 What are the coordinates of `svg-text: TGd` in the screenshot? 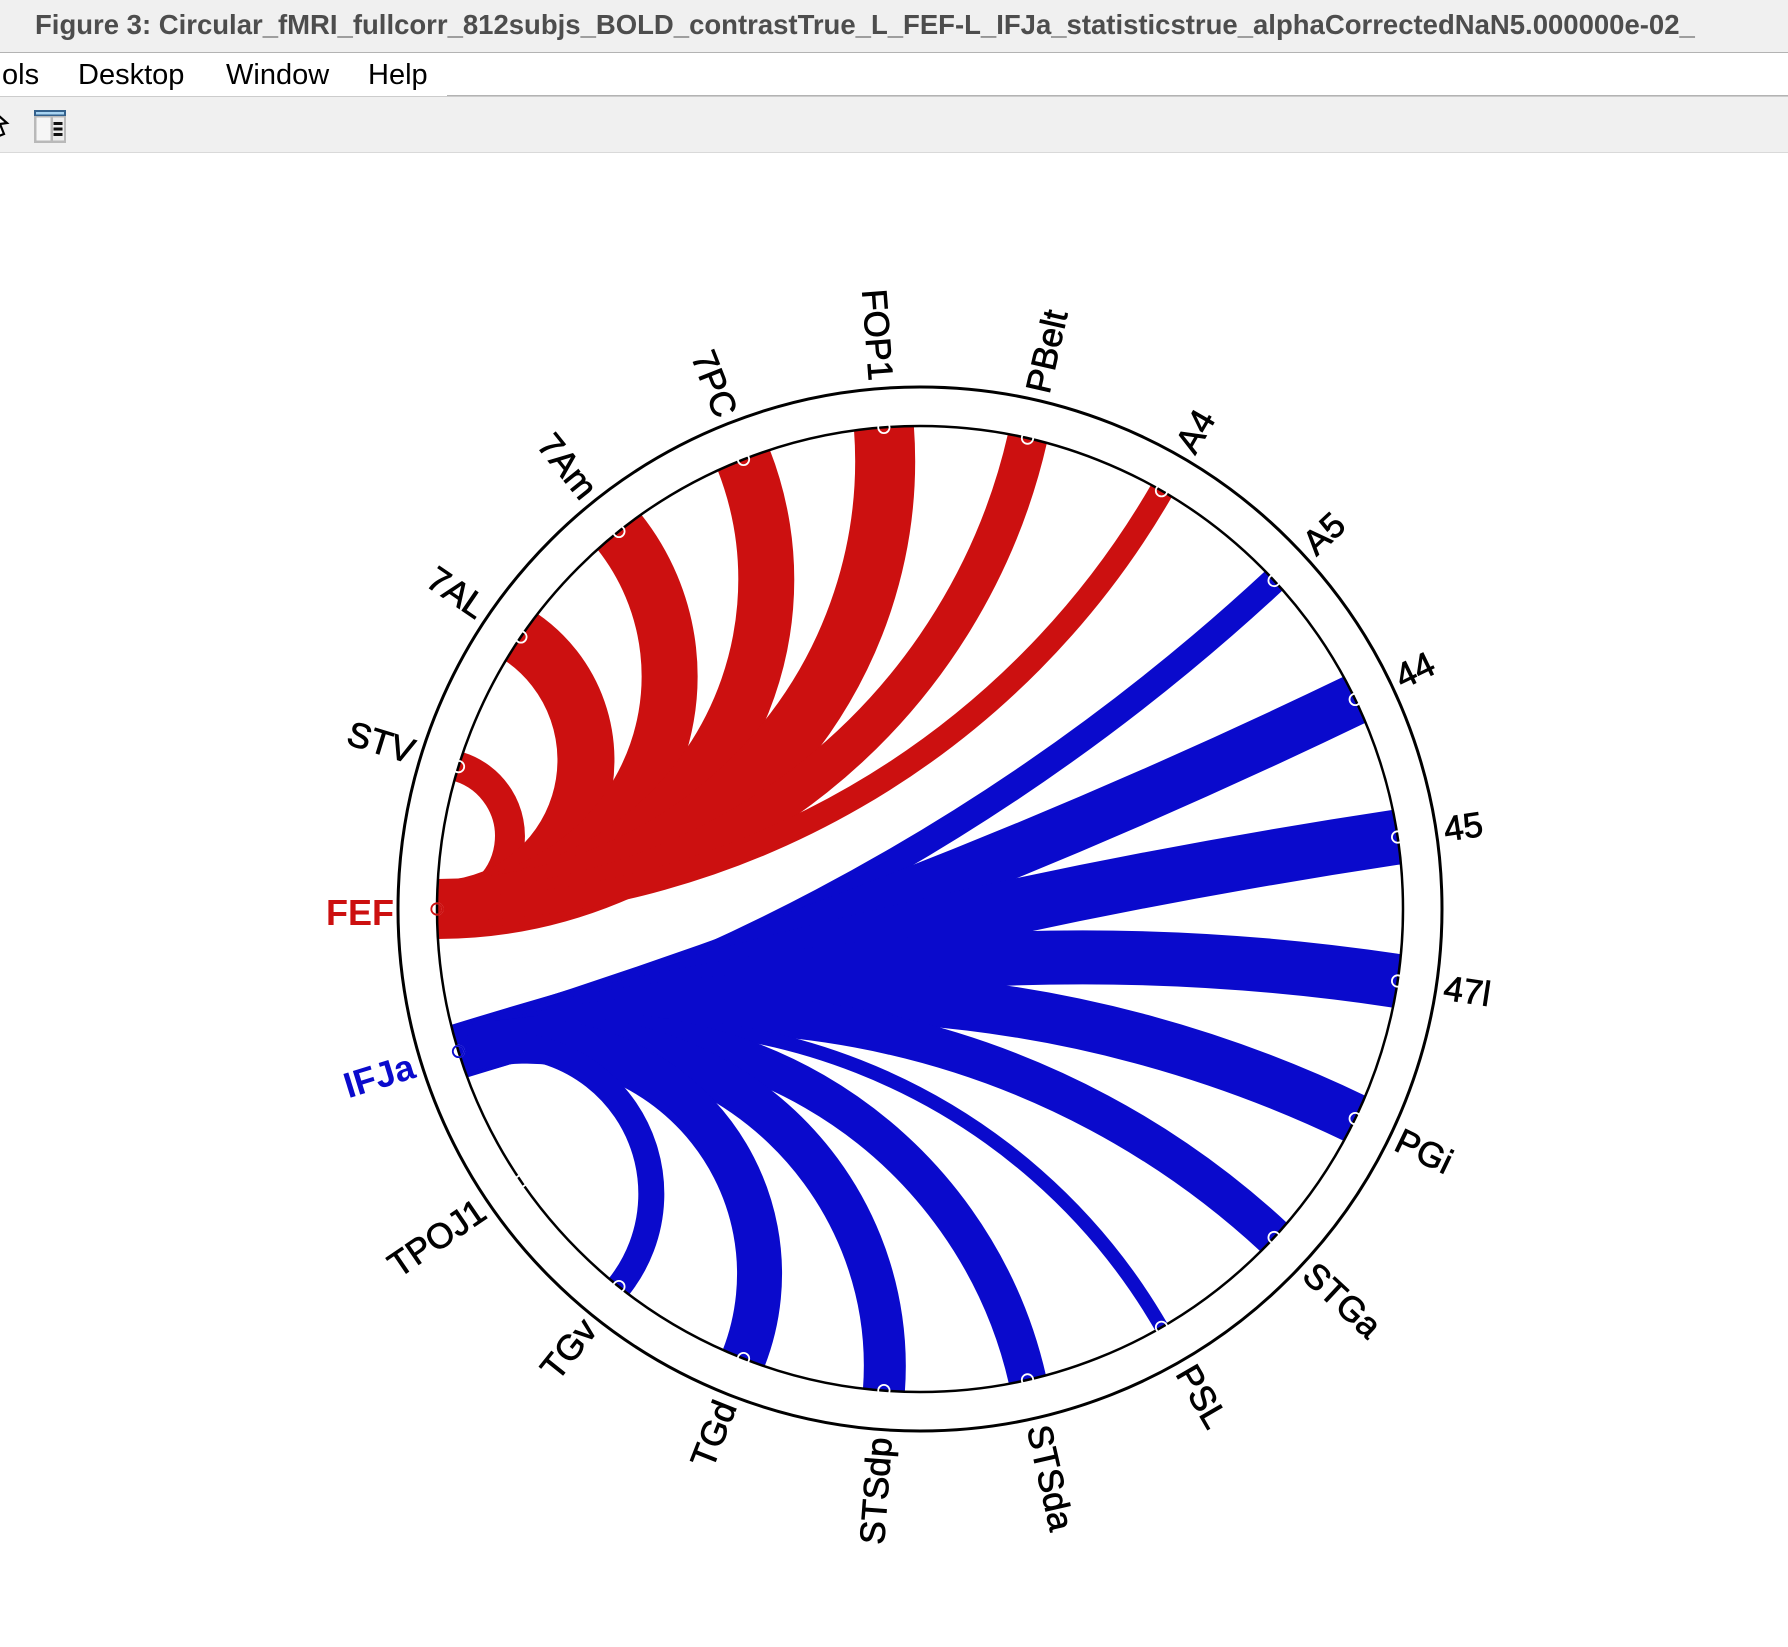 It's located at (713, 1434).